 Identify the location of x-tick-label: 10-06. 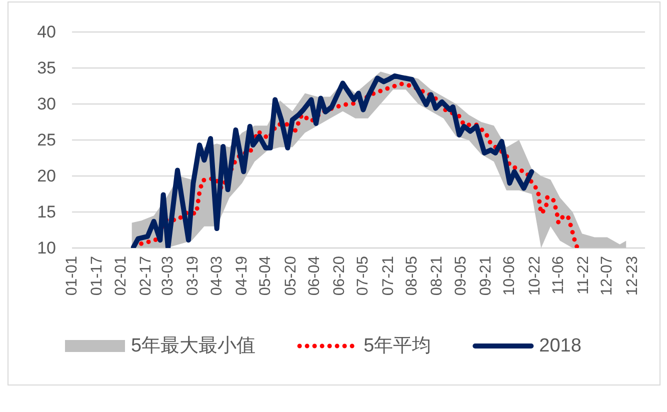
(509, 276).